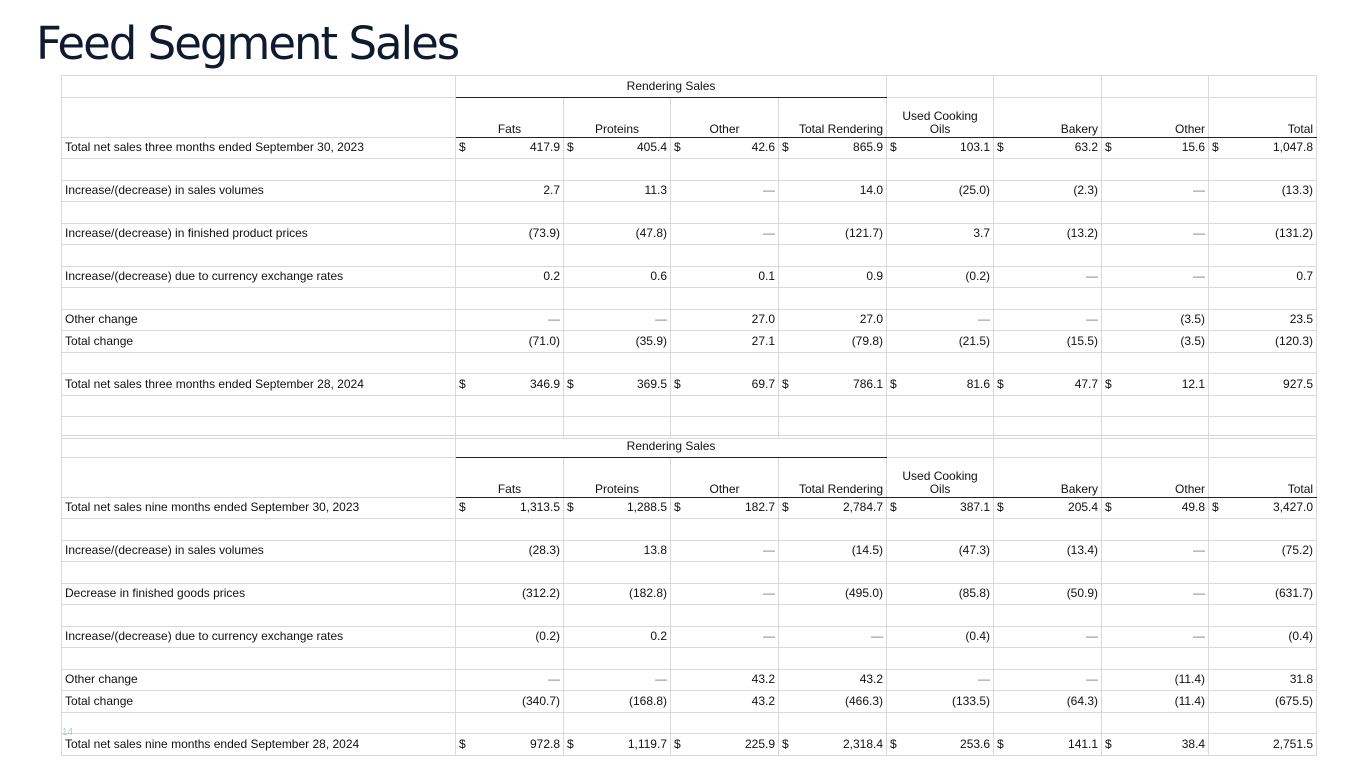 Image resolution: width=1365 pixels, height=768 pixels. What do you see at coordinates (544, 743) in the screenshot?
I see `value-text: 972.8` at bounding box center [544, 743].